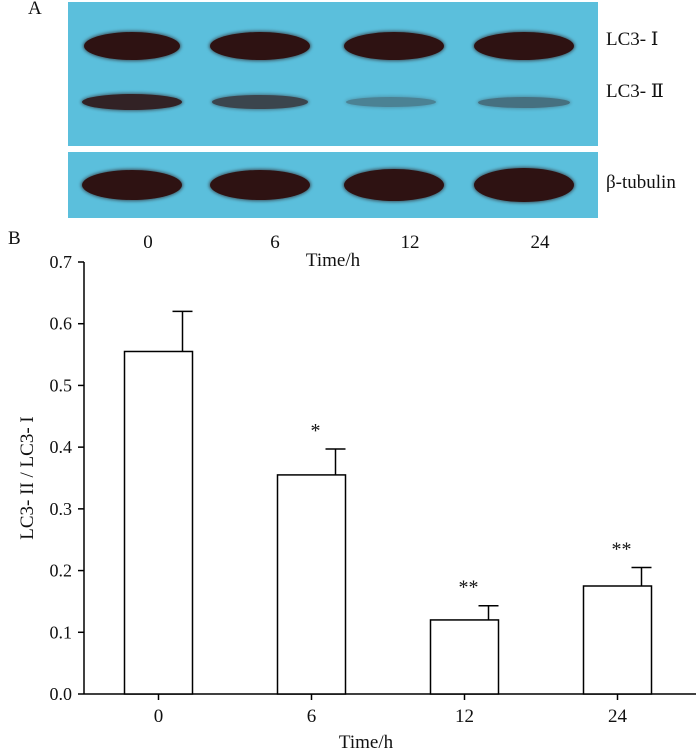 The width and height of the screenshot is (700, 752). I want to click on x-tick-label-0: 0, so click(159, 716).